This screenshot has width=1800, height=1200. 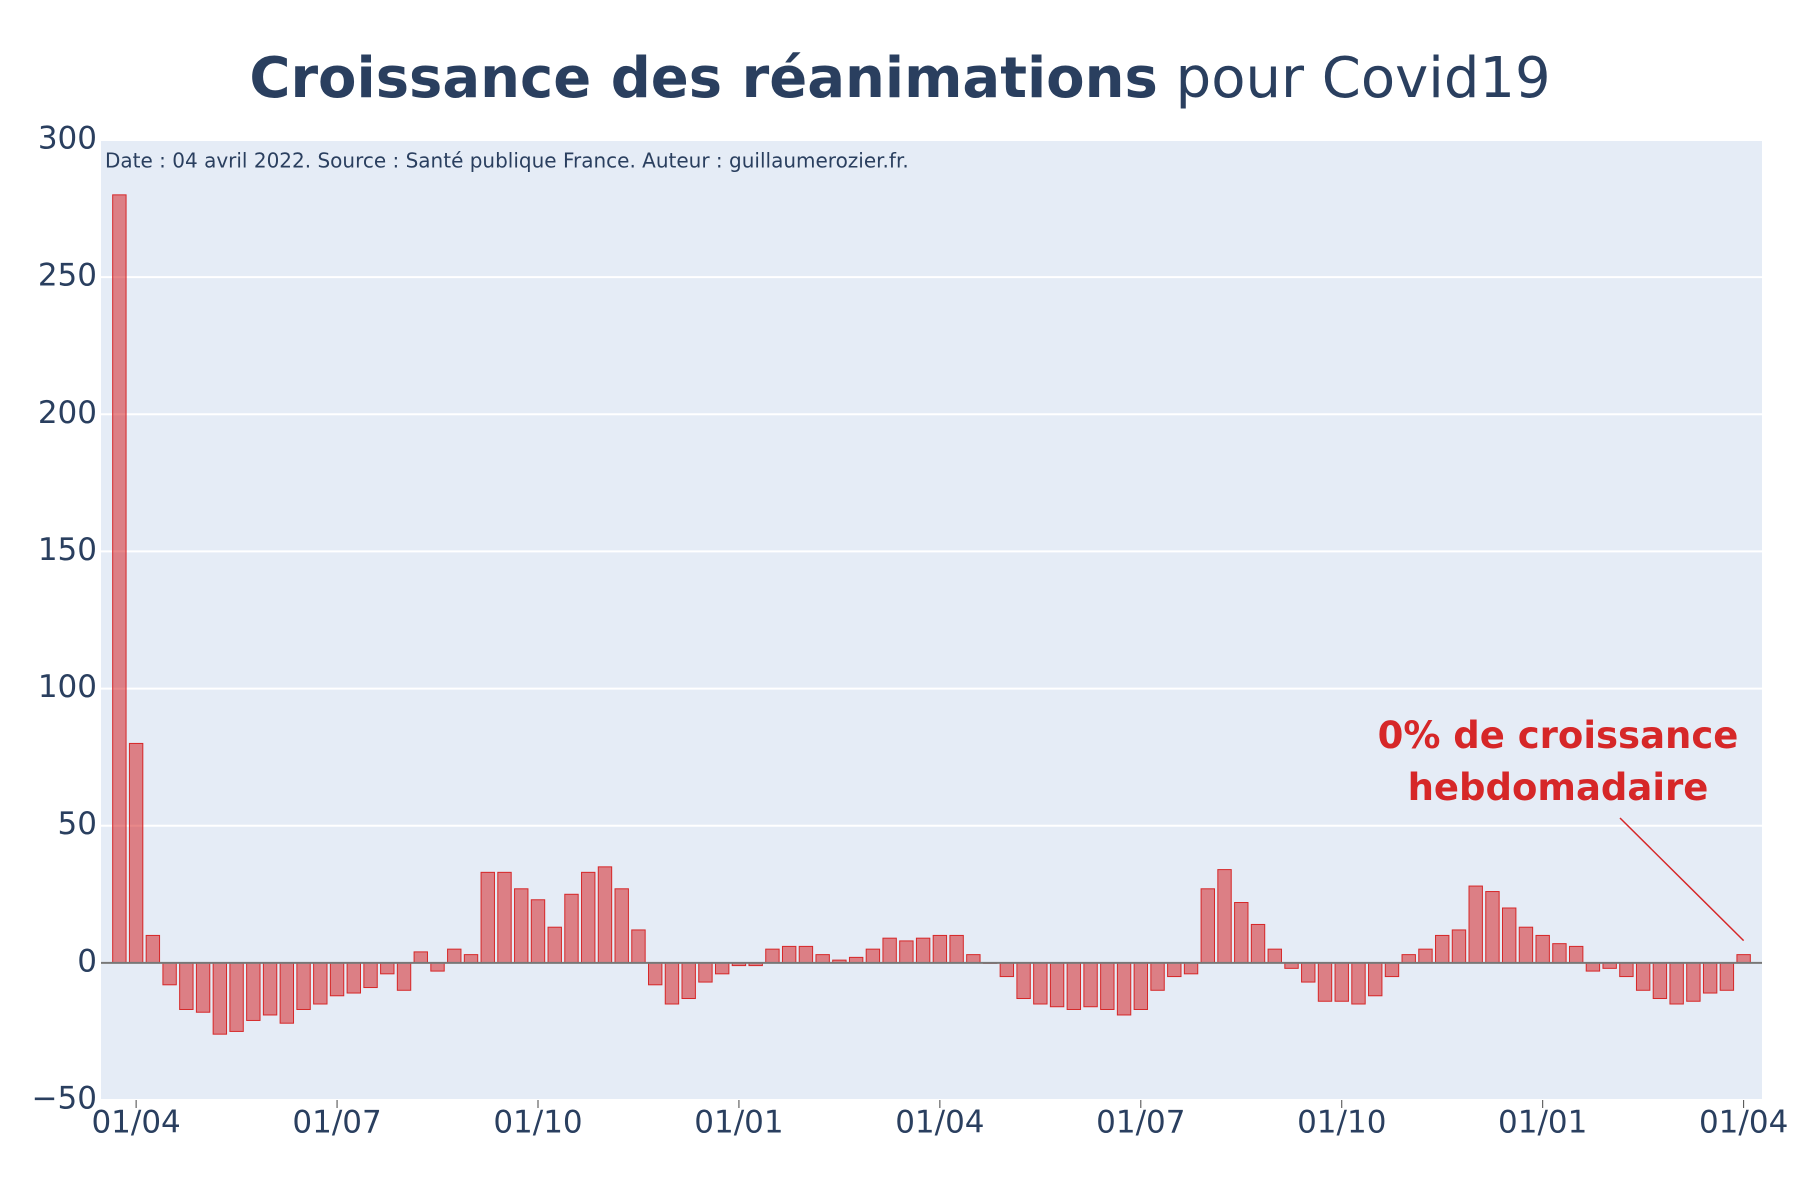 What do you see at coordinates (77, 824) in the screenshot?
I see `y-tick-label: 50` at bounding box center [77, 824].